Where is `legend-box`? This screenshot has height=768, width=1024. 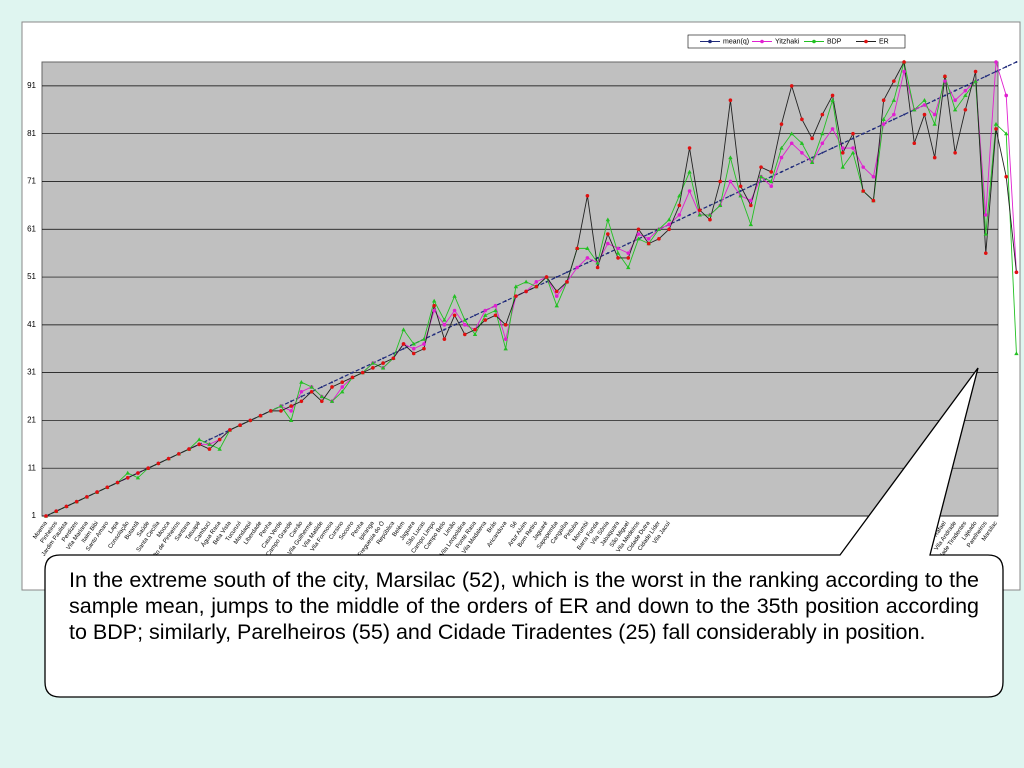 legend-box is located at coordinates (796, 41).